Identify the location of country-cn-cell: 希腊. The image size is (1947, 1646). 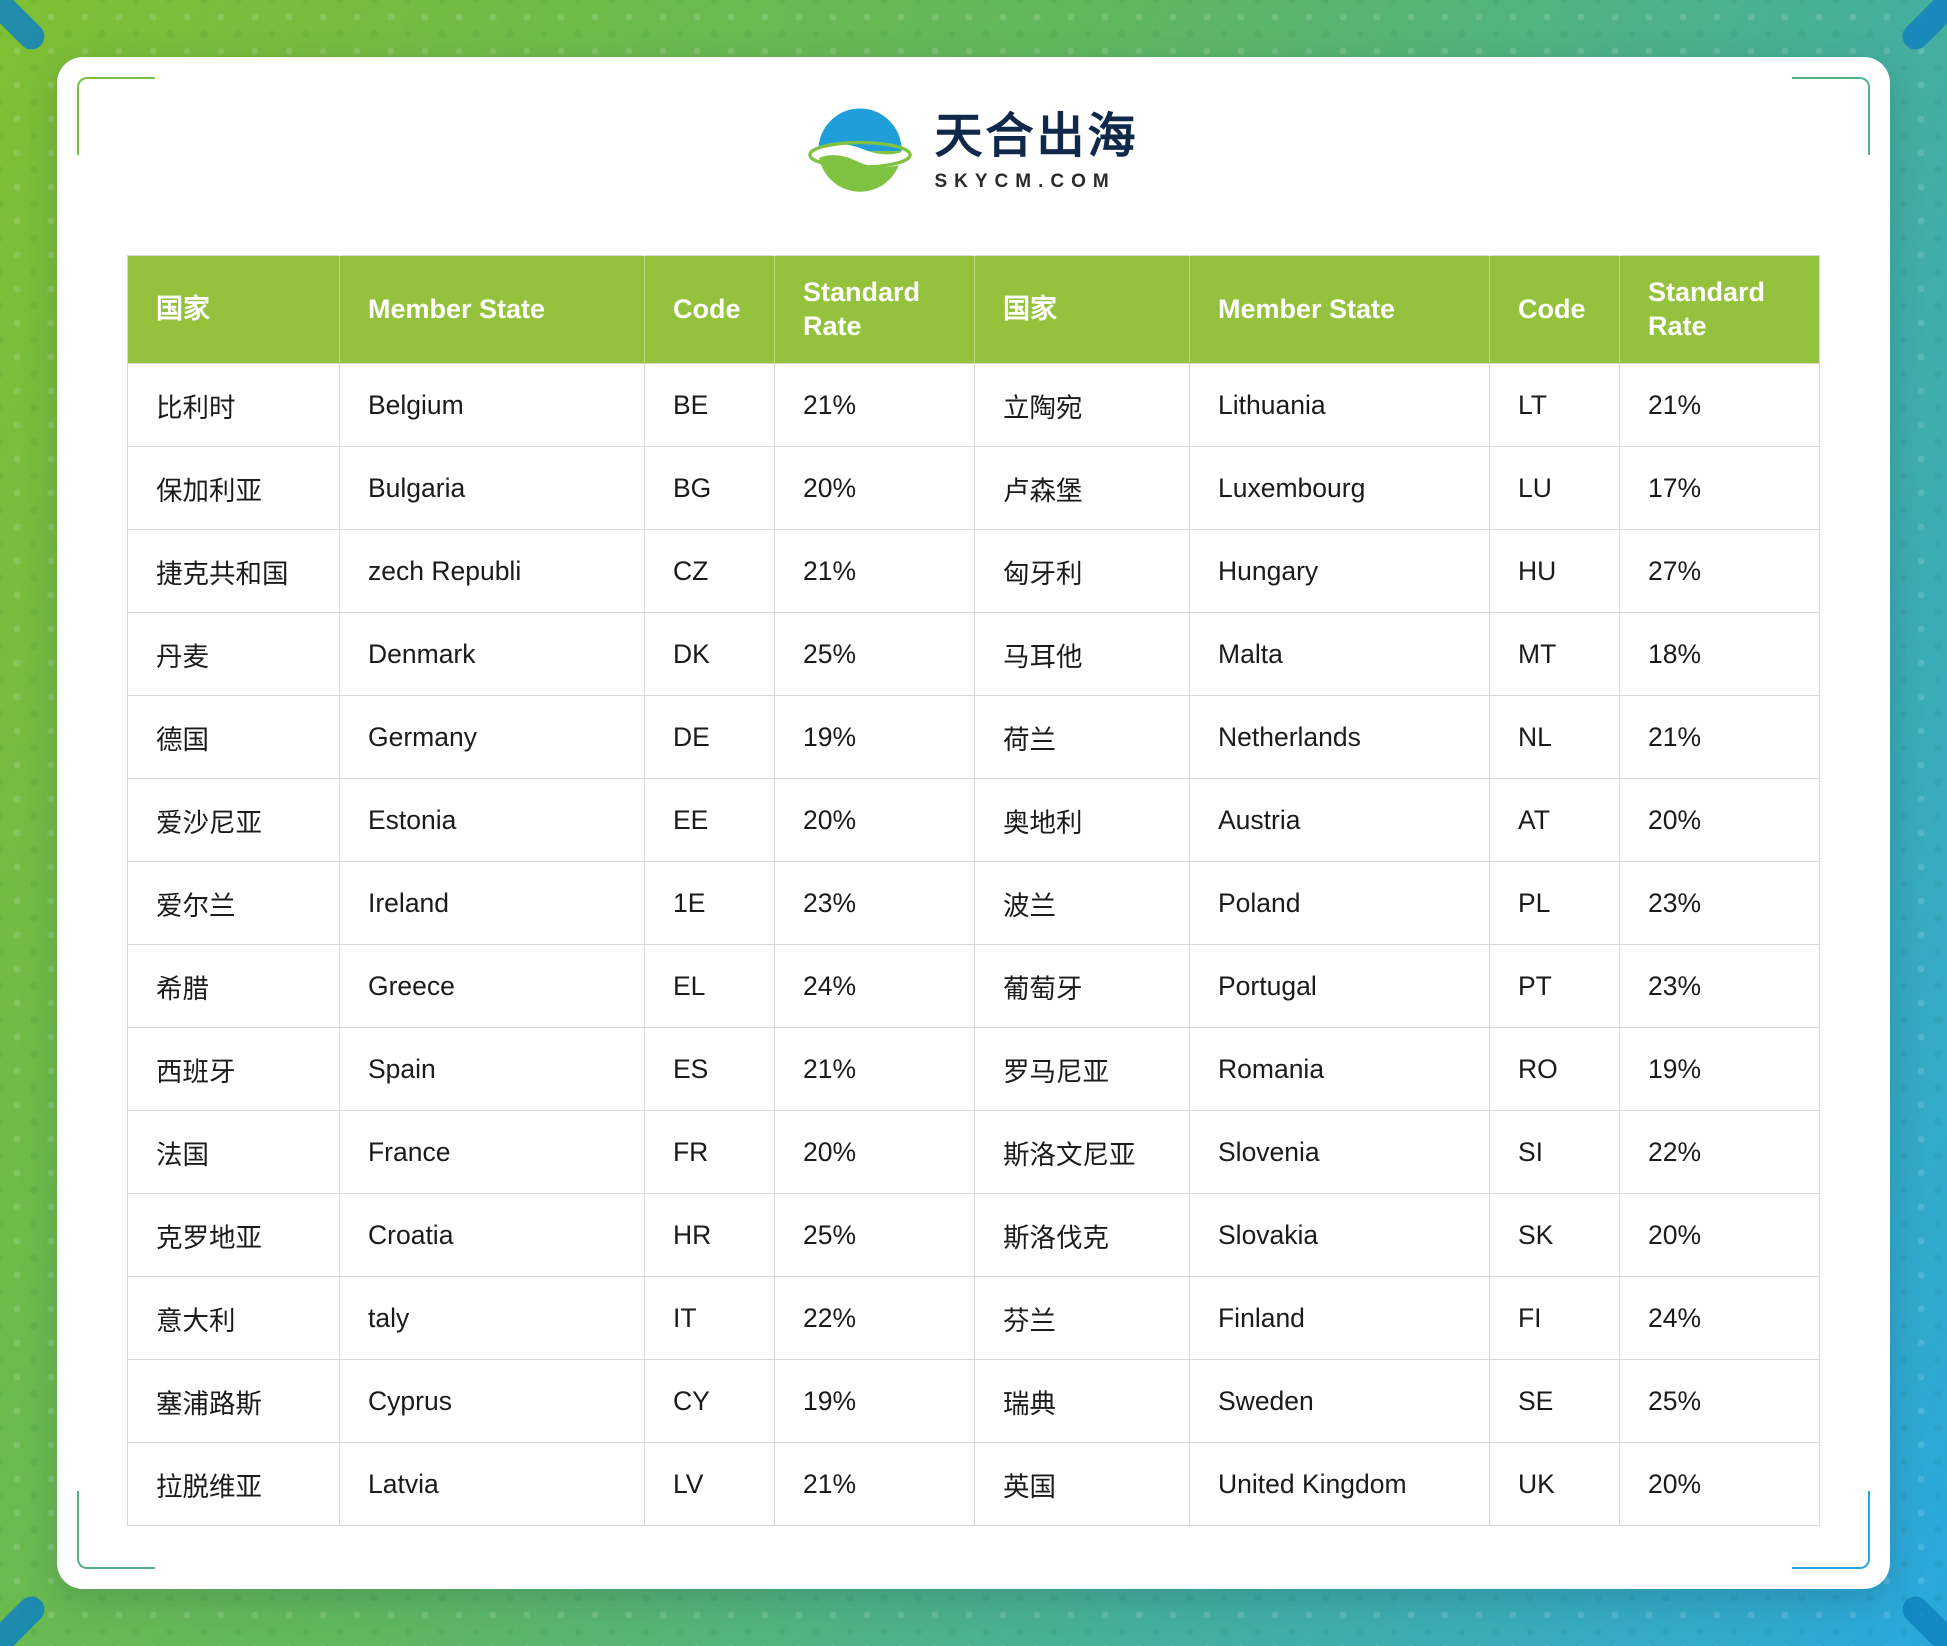
(233, 986).